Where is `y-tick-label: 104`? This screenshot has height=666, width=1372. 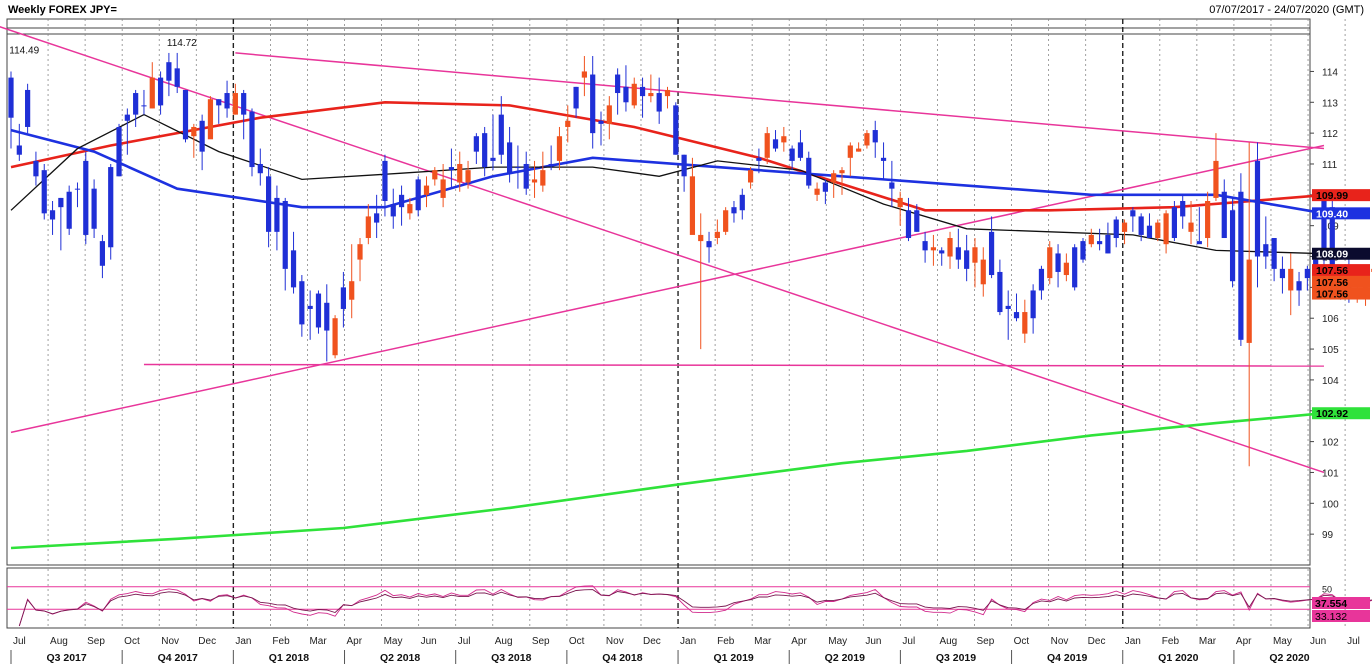
y-tick-label: 104 is located at coordinates (1330, 381).